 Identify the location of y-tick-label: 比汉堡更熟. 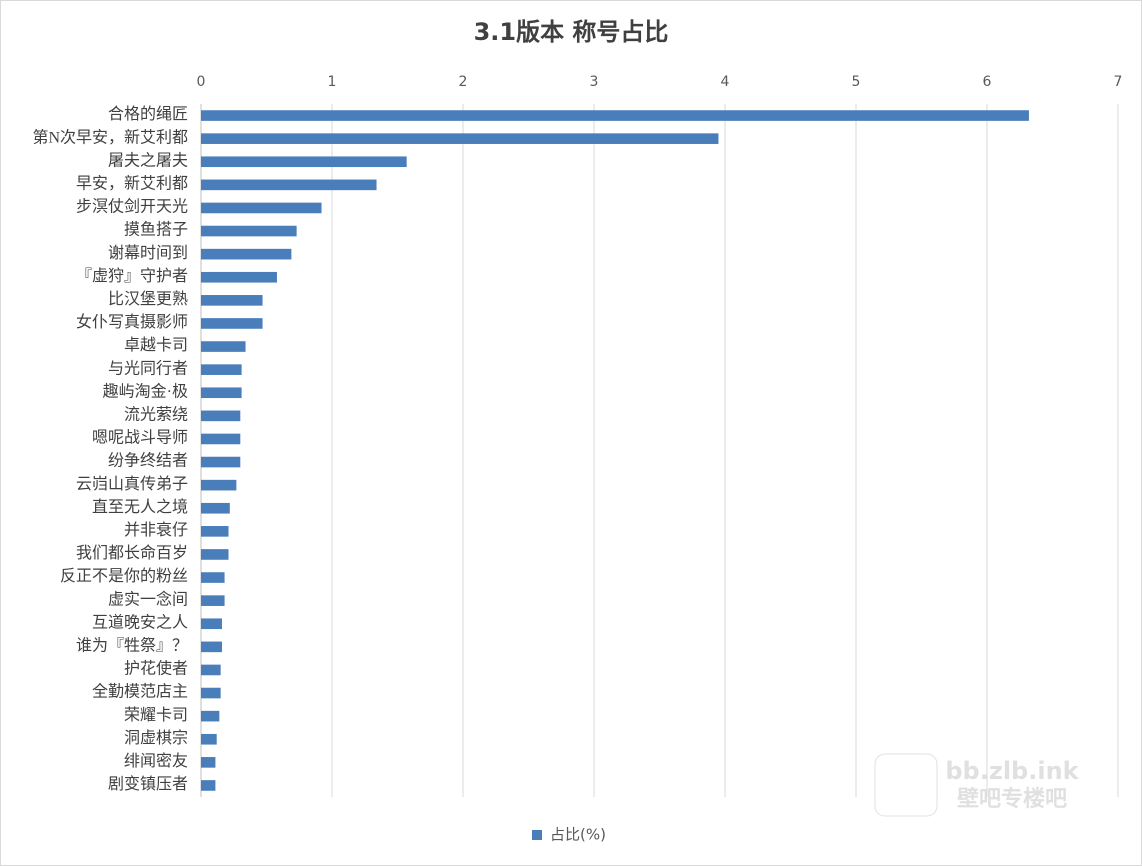
(148, 299).